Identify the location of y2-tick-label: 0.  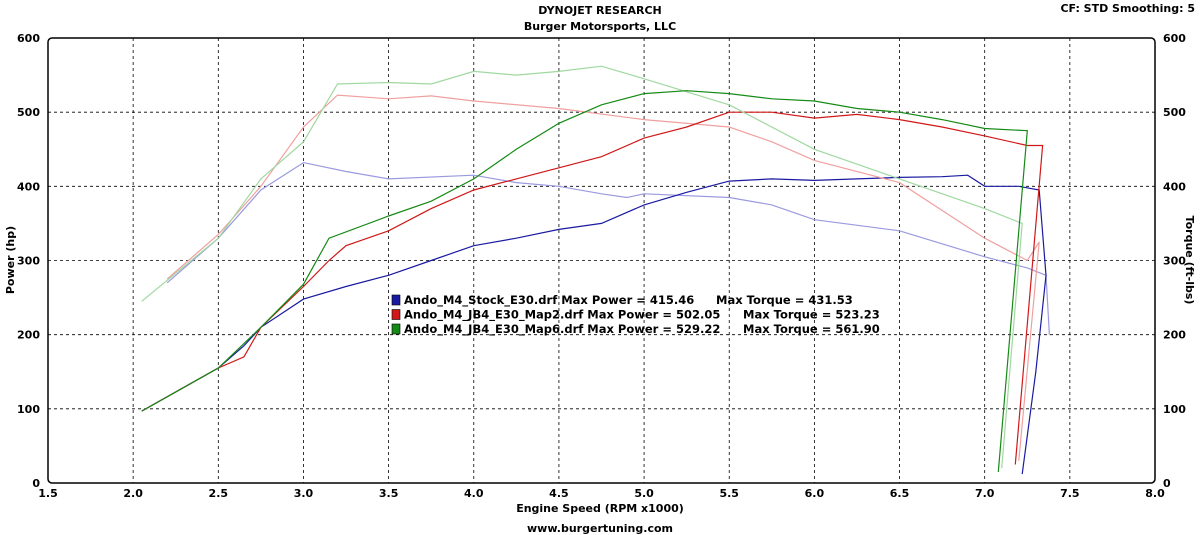
(1167, 483).